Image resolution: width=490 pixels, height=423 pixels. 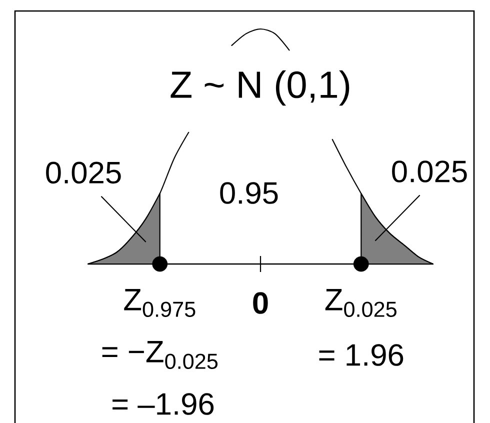 I want to click on x-tick-label: Z$_{0.025}$, so click(x=360, y=303).